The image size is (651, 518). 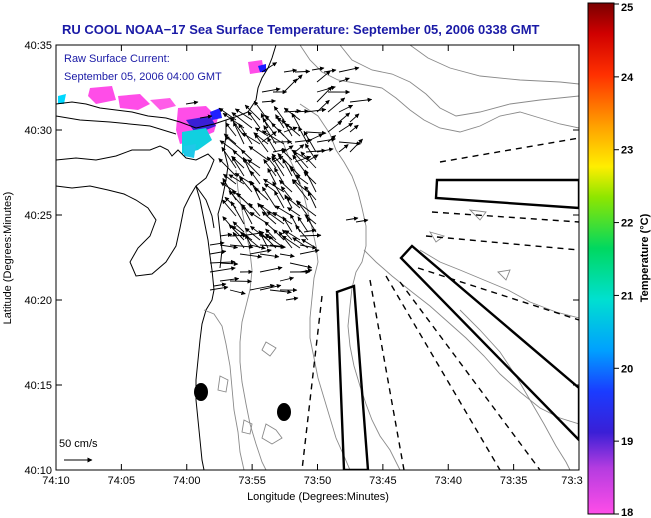 I want to click on x-tick-label: 73:50, so click(x=318, y=481).